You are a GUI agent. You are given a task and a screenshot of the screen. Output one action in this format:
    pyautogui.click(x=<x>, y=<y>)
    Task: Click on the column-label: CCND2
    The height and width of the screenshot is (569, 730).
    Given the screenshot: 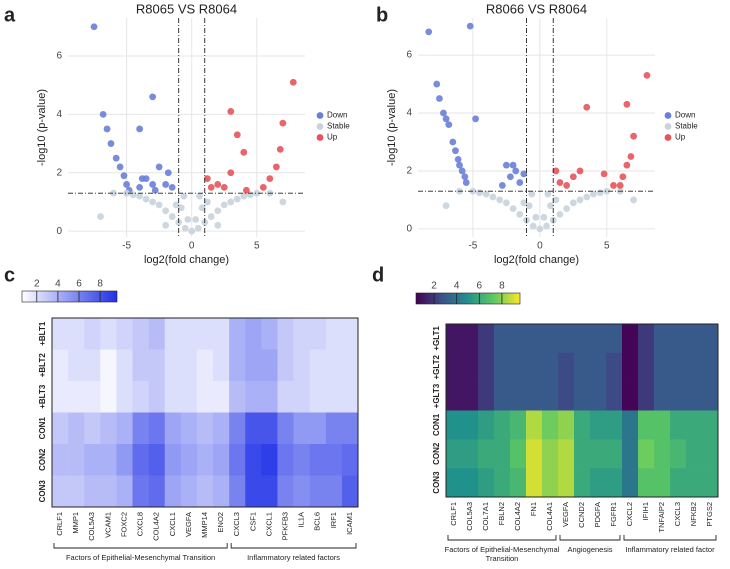 What is the action you would take?
    pyautogui.click(x=581, y=515)
    